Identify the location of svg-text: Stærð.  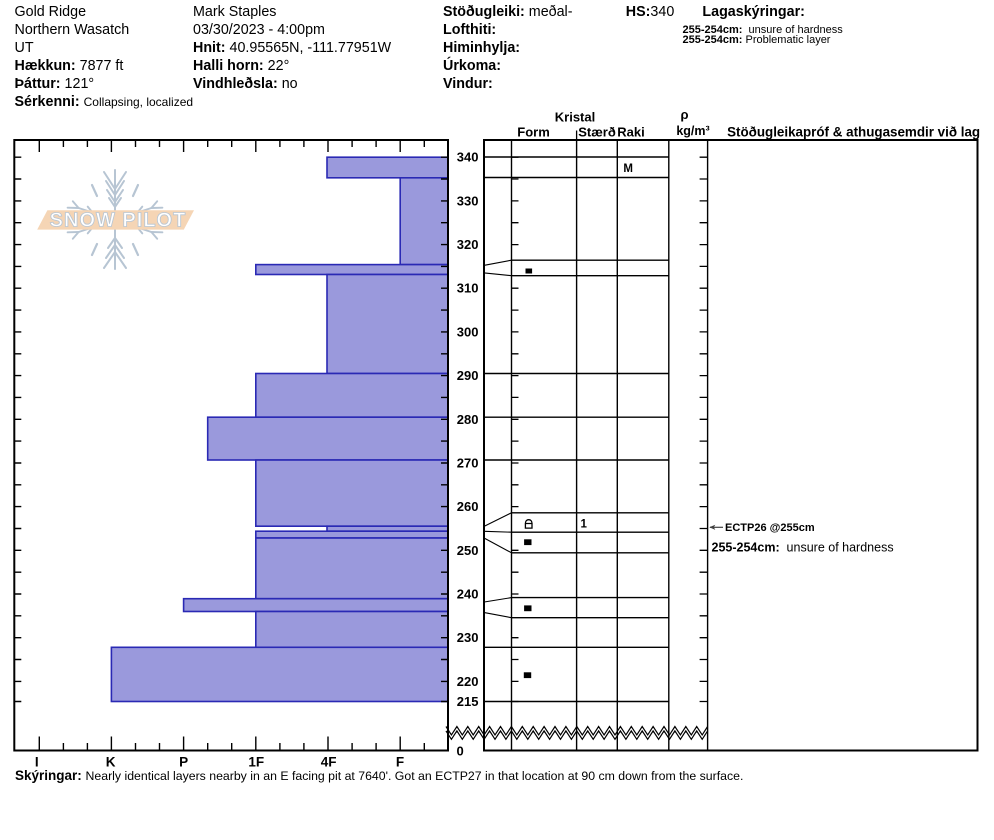
(597, 132).